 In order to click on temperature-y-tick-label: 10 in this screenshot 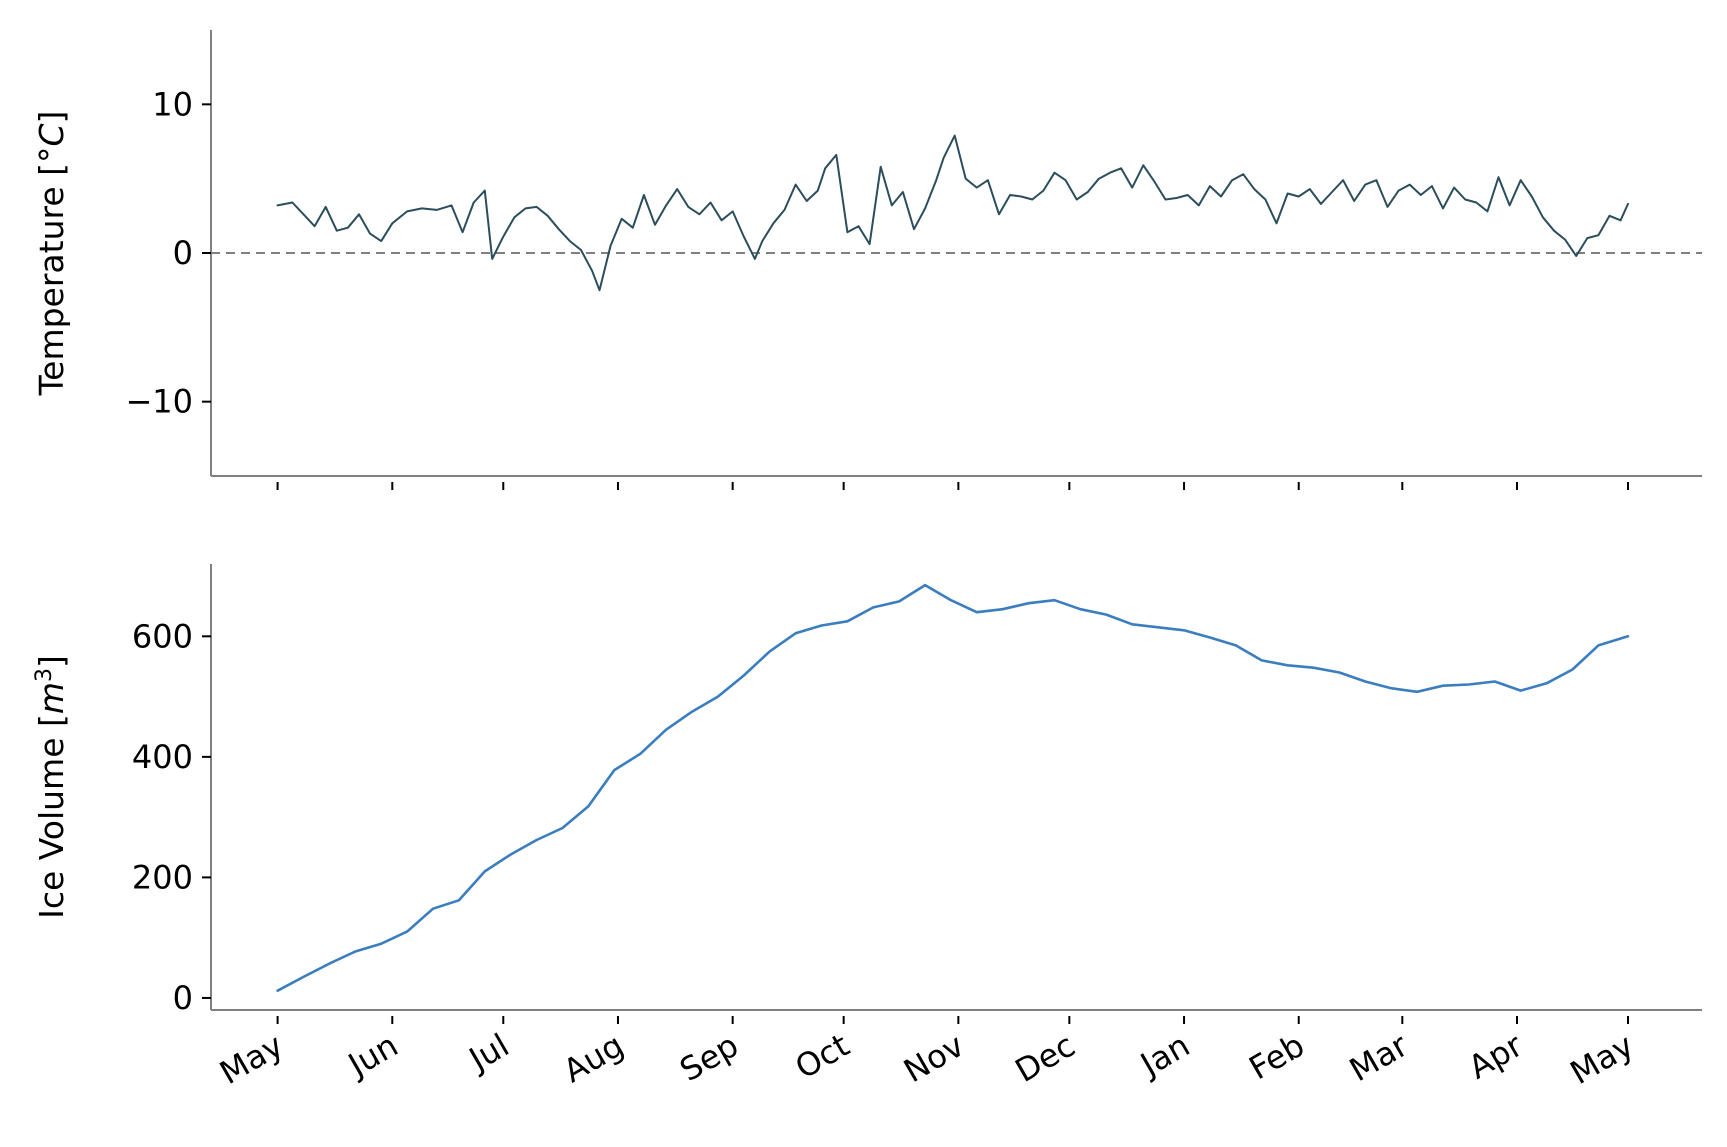, I will do `click(172, 104)`.